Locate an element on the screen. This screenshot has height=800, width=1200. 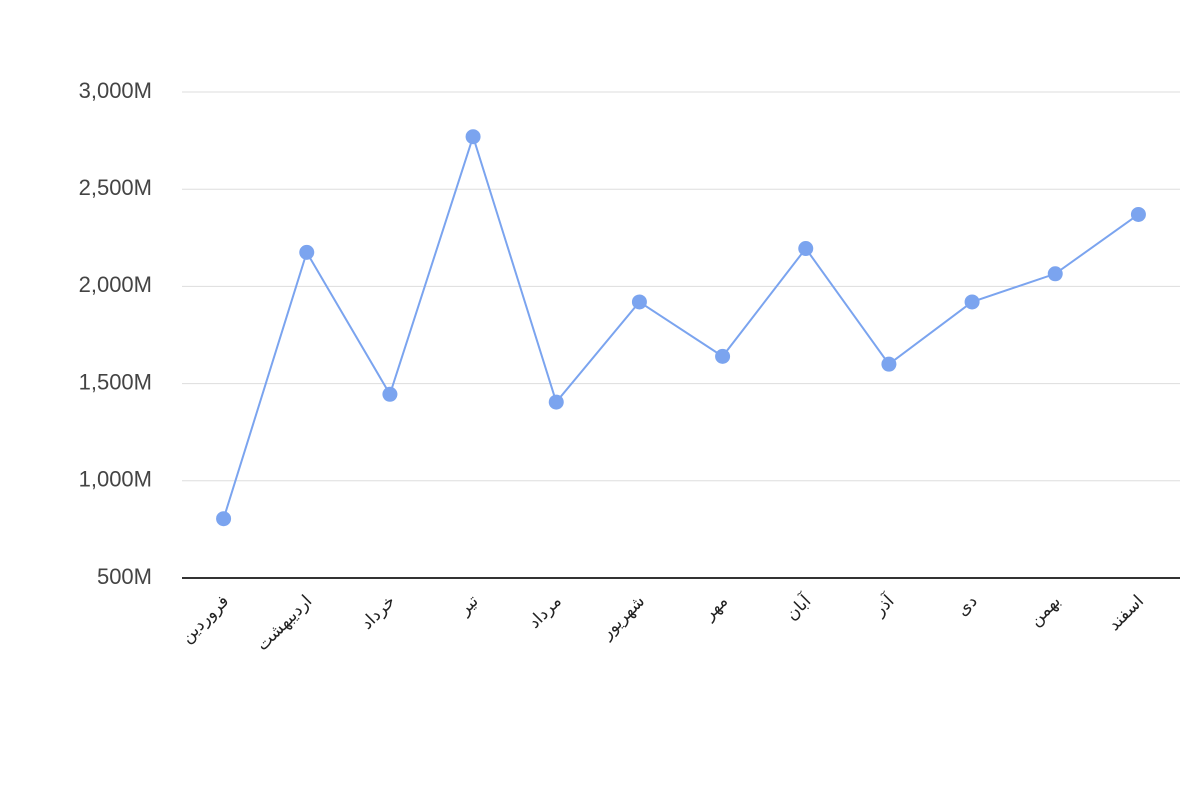
x-tick-label: شهریور is located at coordinates (622, 617).